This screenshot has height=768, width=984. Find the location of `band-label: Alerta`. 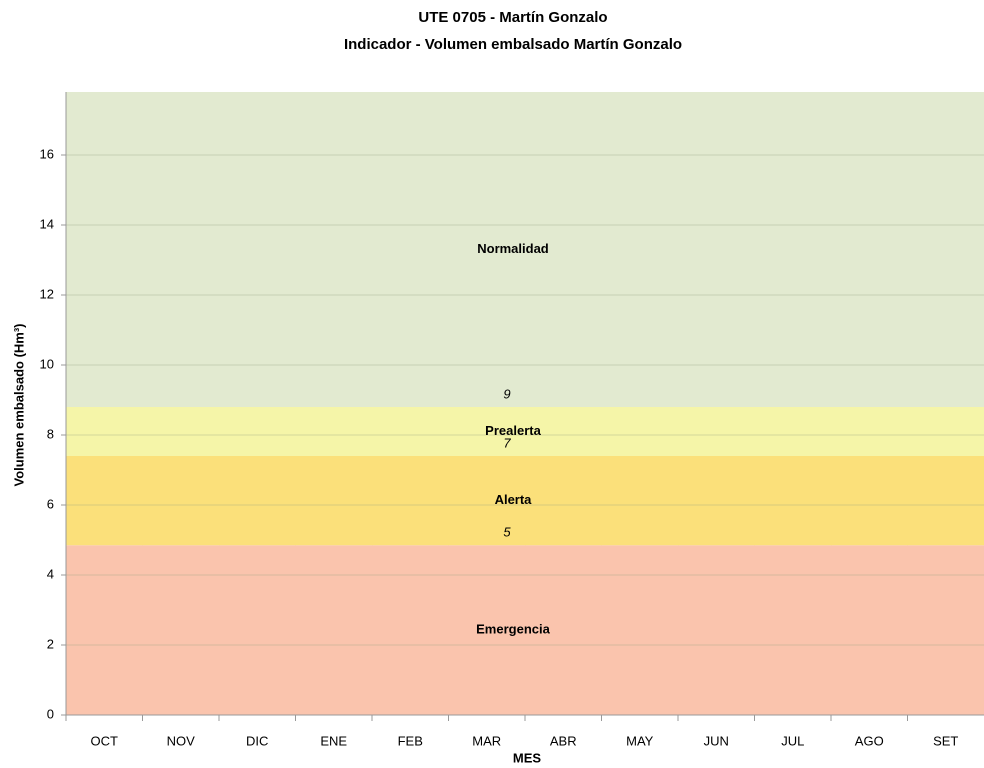

band-label: Alerta is located at coordinates (514, 499).